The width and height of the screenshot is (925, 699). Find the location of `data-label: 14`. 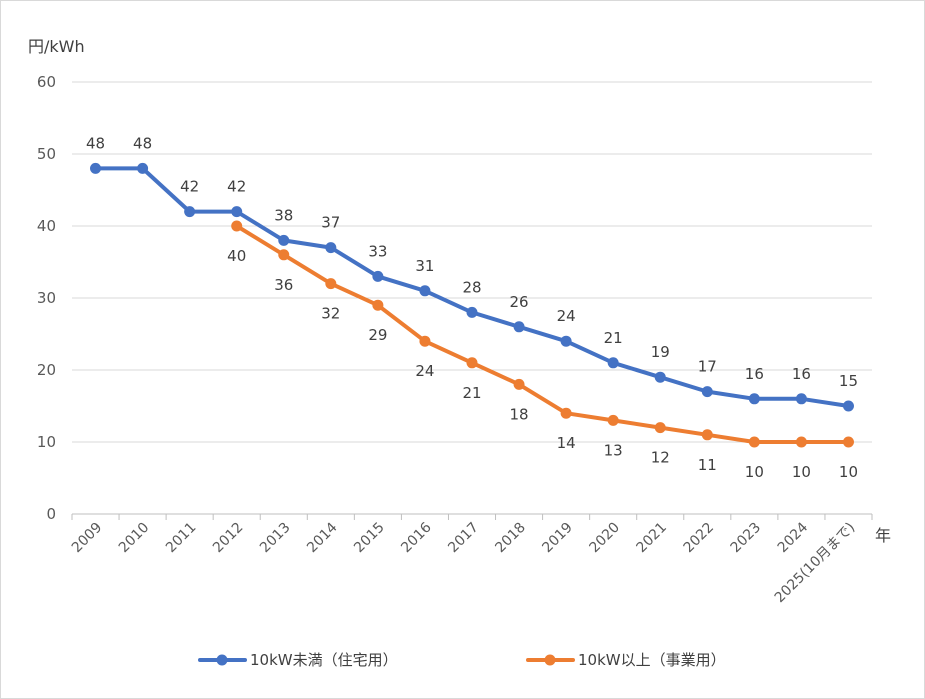

data-label: 14 is located at coordinates (566, 443).